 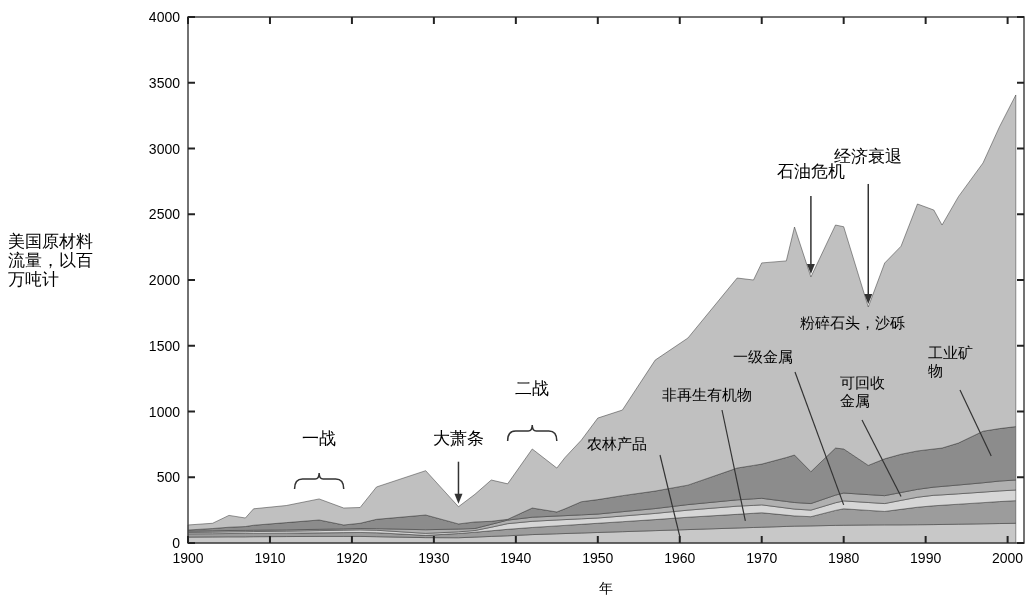 What do you see at coordinates (598, 558) in the screenshot?
I see `x-tick-label: 1950` at bounding box center [598, 558].